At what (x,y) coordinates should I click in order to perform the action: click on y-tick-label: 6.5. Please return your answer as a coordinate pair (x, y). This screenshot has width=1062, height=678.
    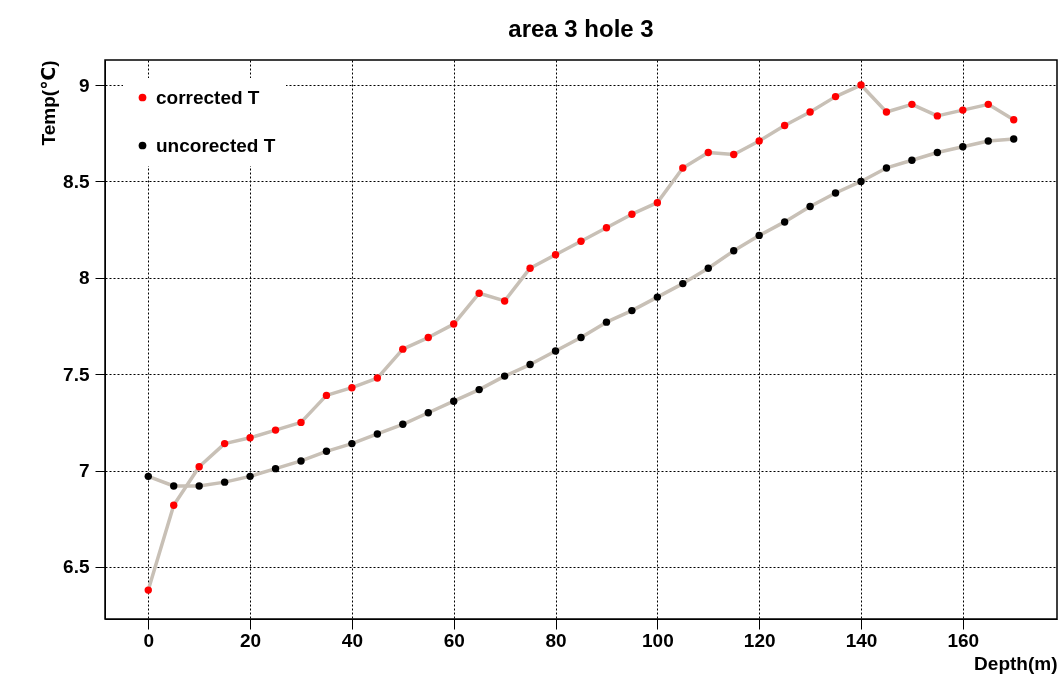
    Looking at the image, I should click on (76, 567).